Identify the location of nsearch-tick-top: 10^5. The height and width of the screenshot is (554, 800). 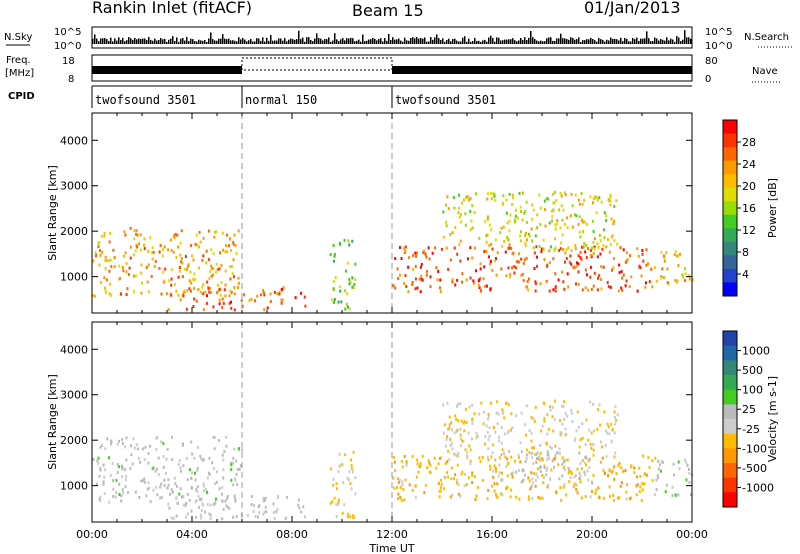
(718, 32).